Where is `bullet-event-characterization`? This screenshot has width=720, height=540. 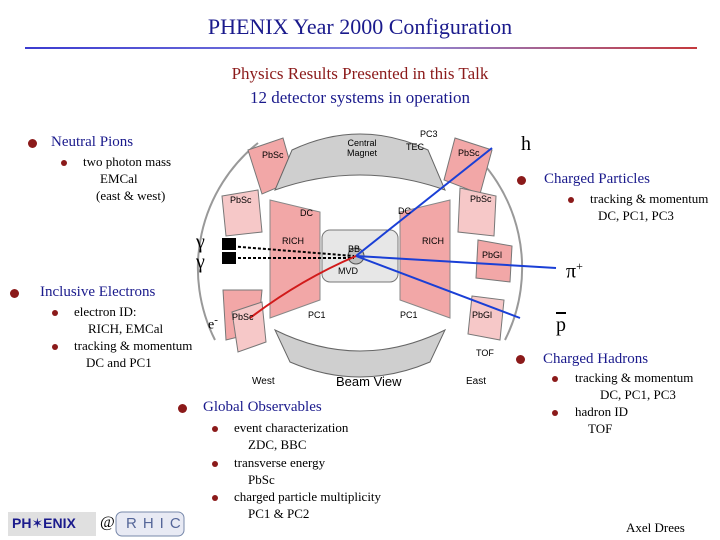
bullet-event-characterization is located at coordinates (215, 429).